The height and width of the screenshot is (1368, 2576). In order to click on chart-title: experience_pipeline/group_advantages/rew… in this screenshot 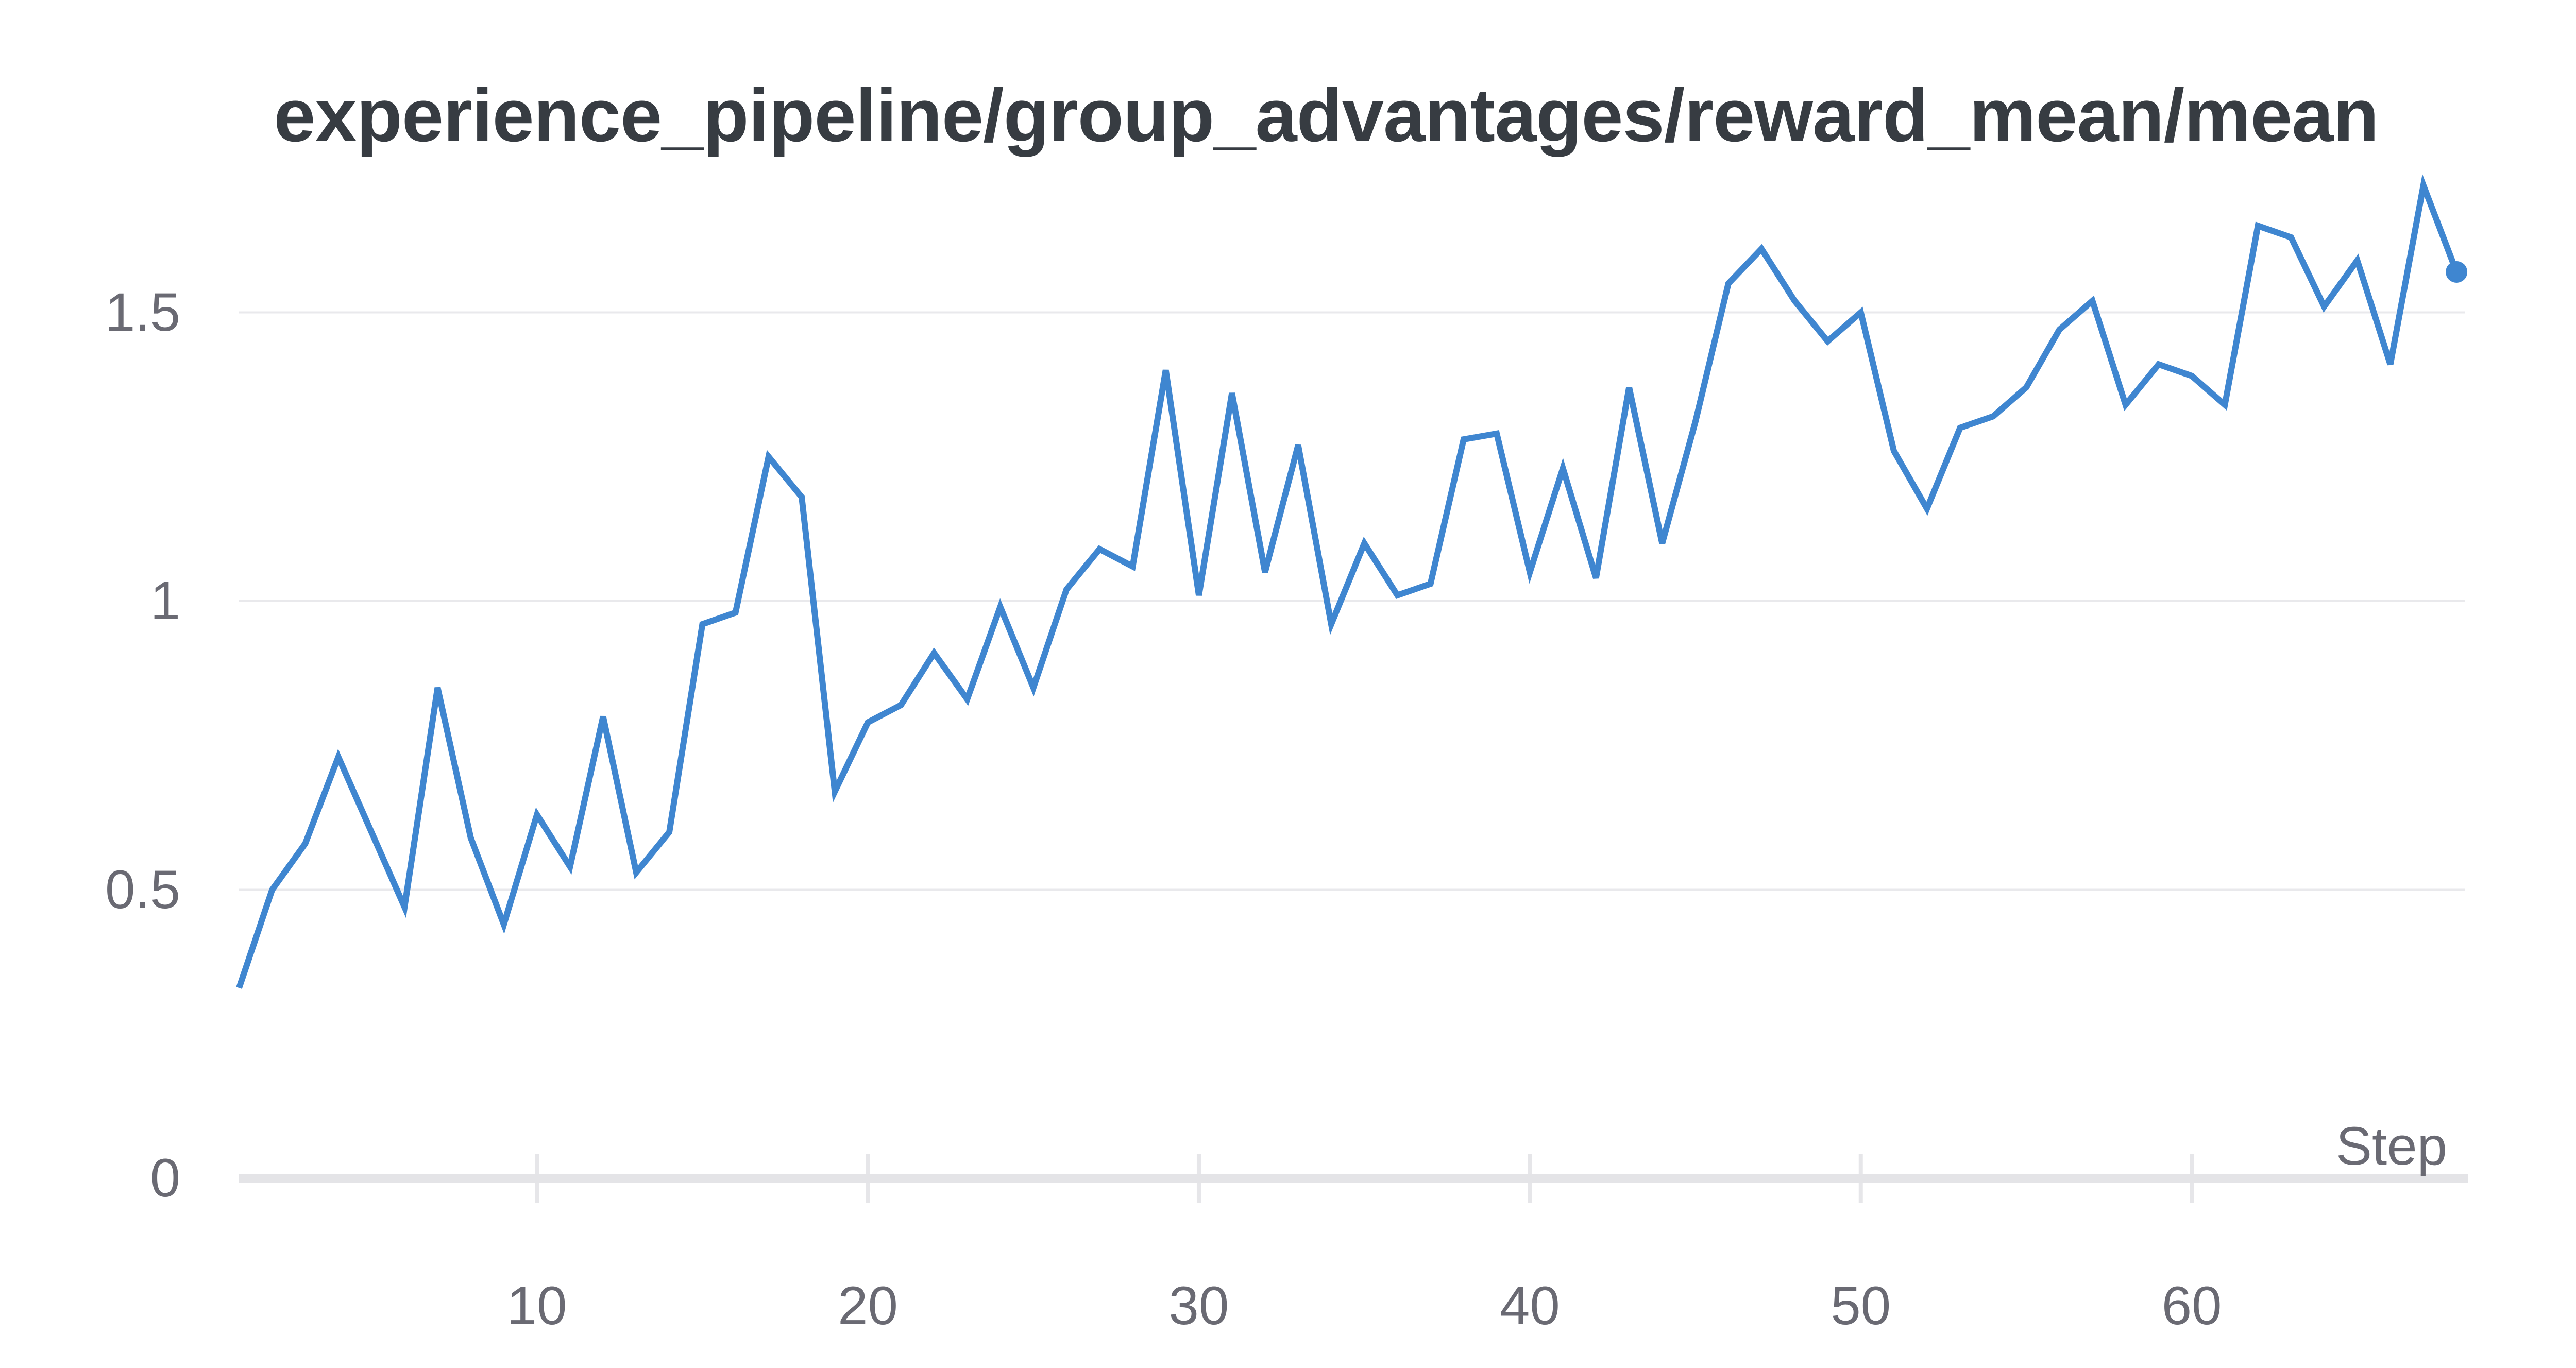, I will do `click(1326, 115)`.